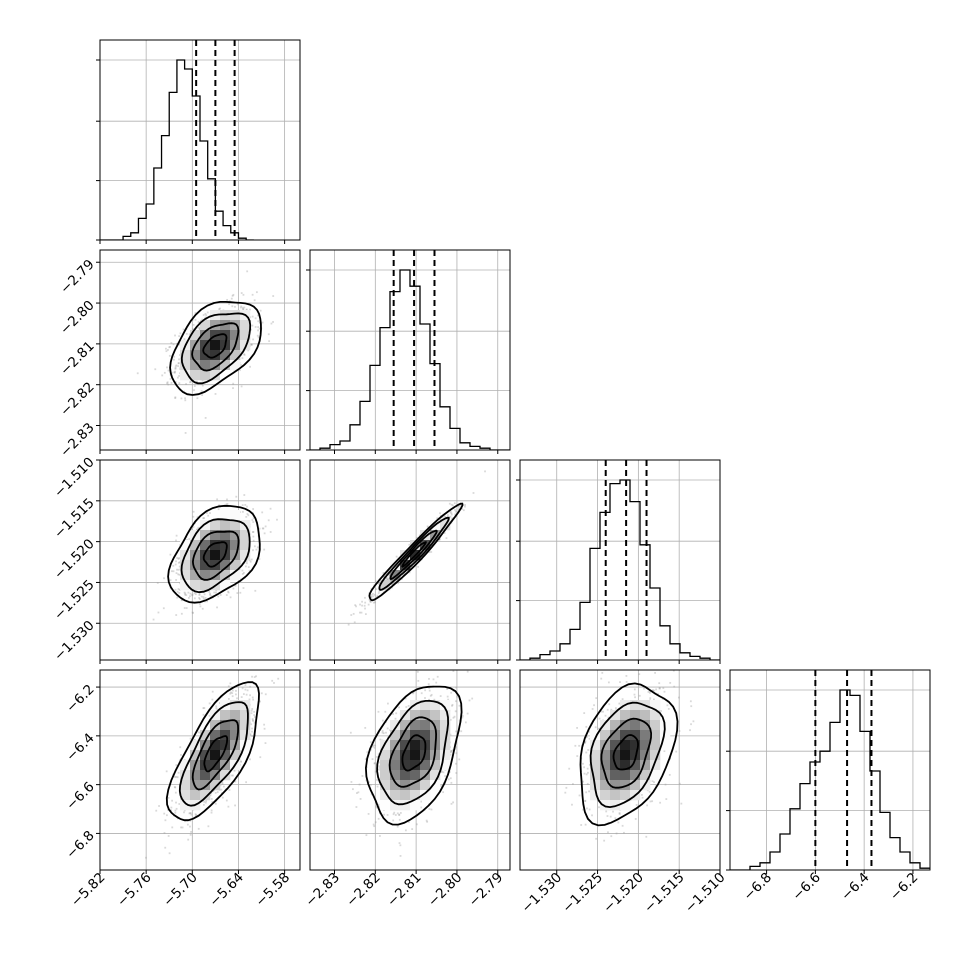  What do you see at coordinates (77, 317) in the screenshot?
I see `tick-label-y: −2.80` at bounding box center [77, 317].